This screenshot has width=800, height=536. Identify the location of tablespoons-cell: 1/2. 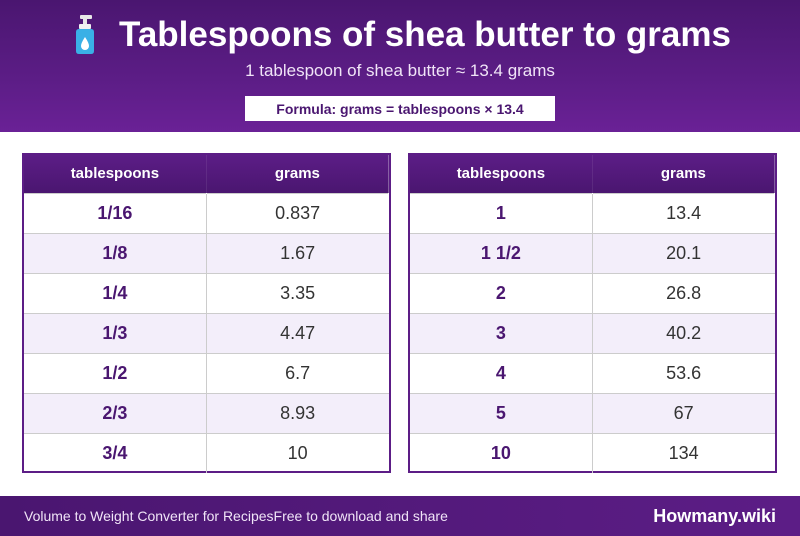
(115, 372).